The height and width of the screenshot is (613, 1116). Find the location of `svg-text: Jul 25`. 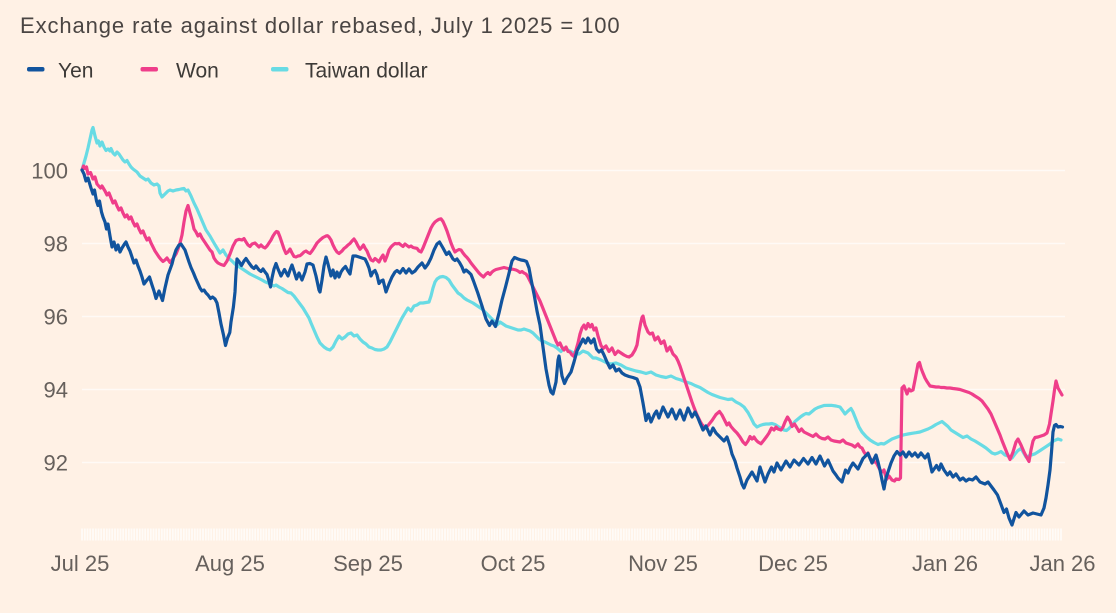

svg-text: Jul 25 is located at coordinates (80, 563).